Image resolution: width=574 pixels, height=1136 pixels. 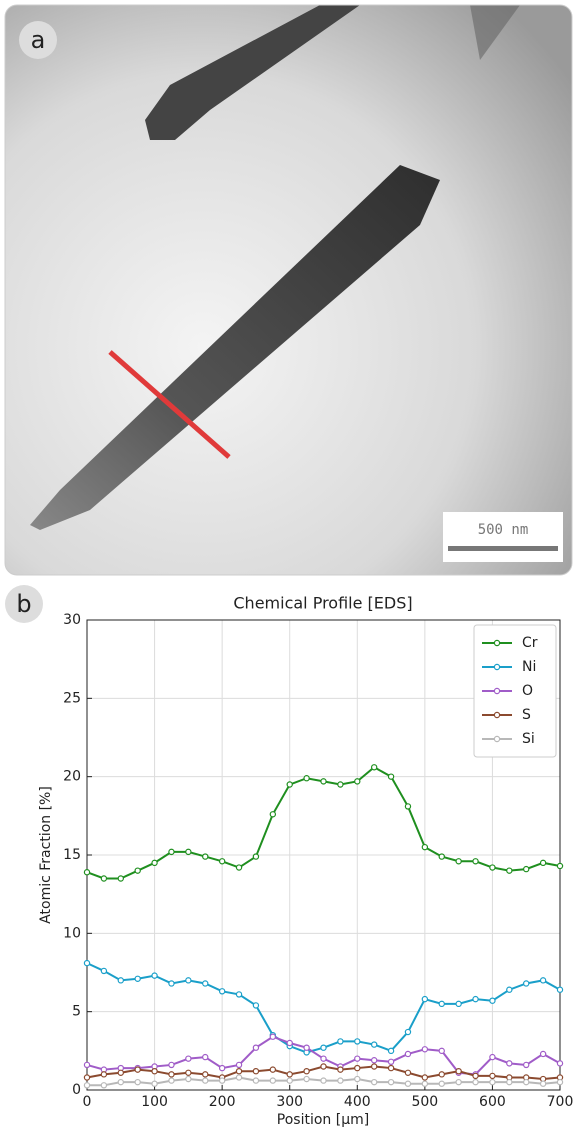 I want to click on x-tick-label: 500, so click(x=424, y=1102).